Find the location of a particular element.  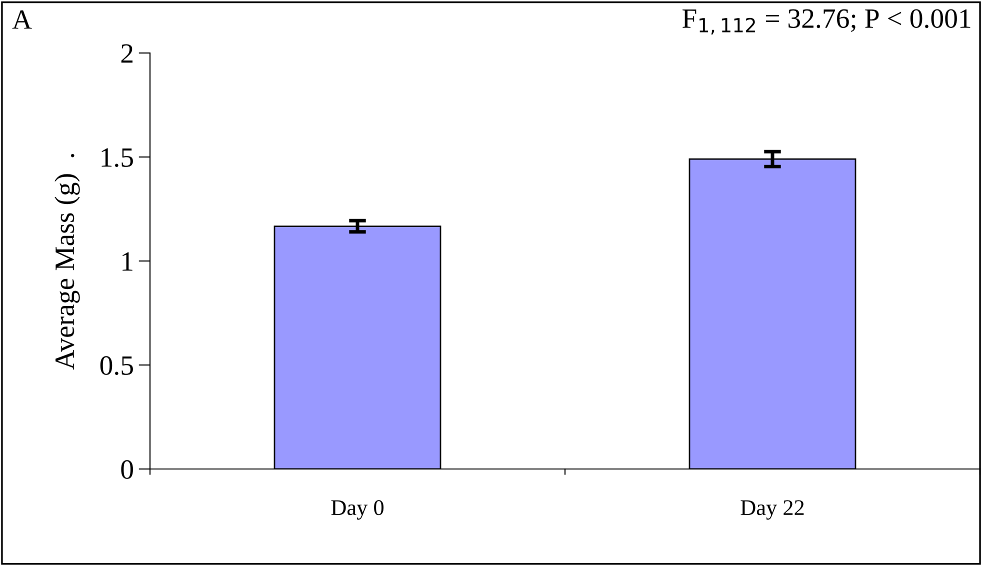

y-tick-label: 1 is located at coordinates (127, 261).